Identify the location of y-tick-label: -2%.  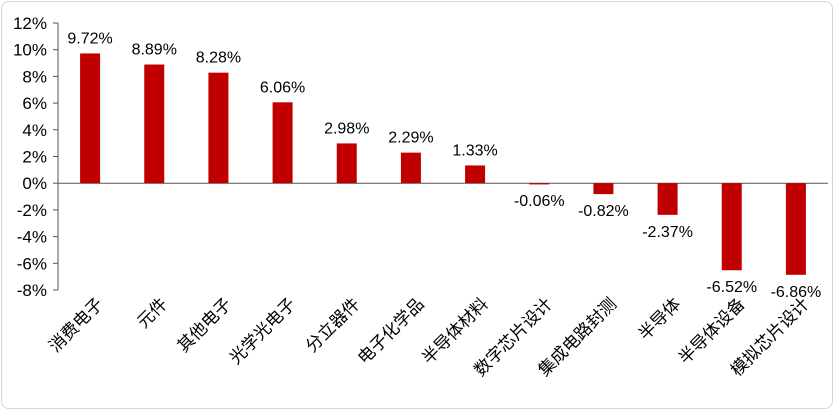
(32, 210).